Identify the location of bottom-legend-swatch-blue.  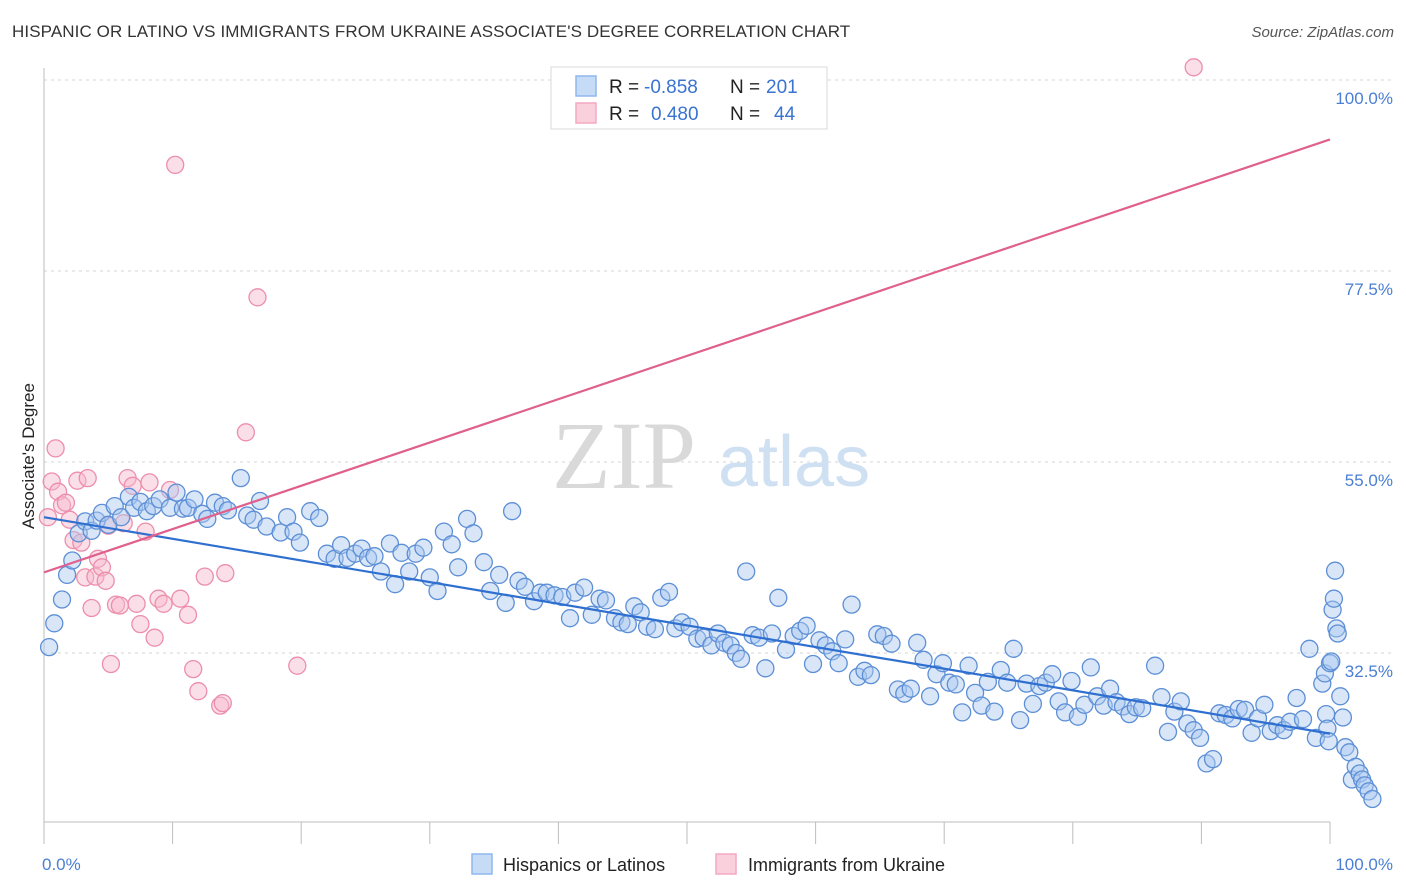
(482, 864).